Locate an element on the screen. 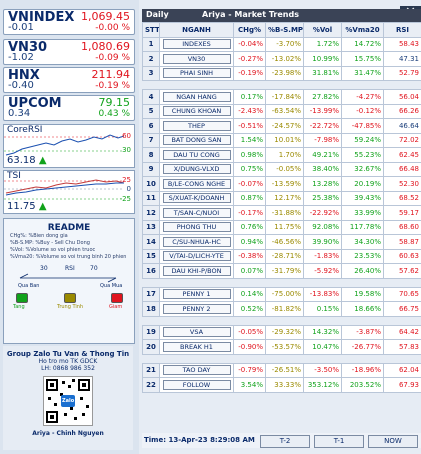  sector-button: INDEXES is located at coordinates (196, 44).